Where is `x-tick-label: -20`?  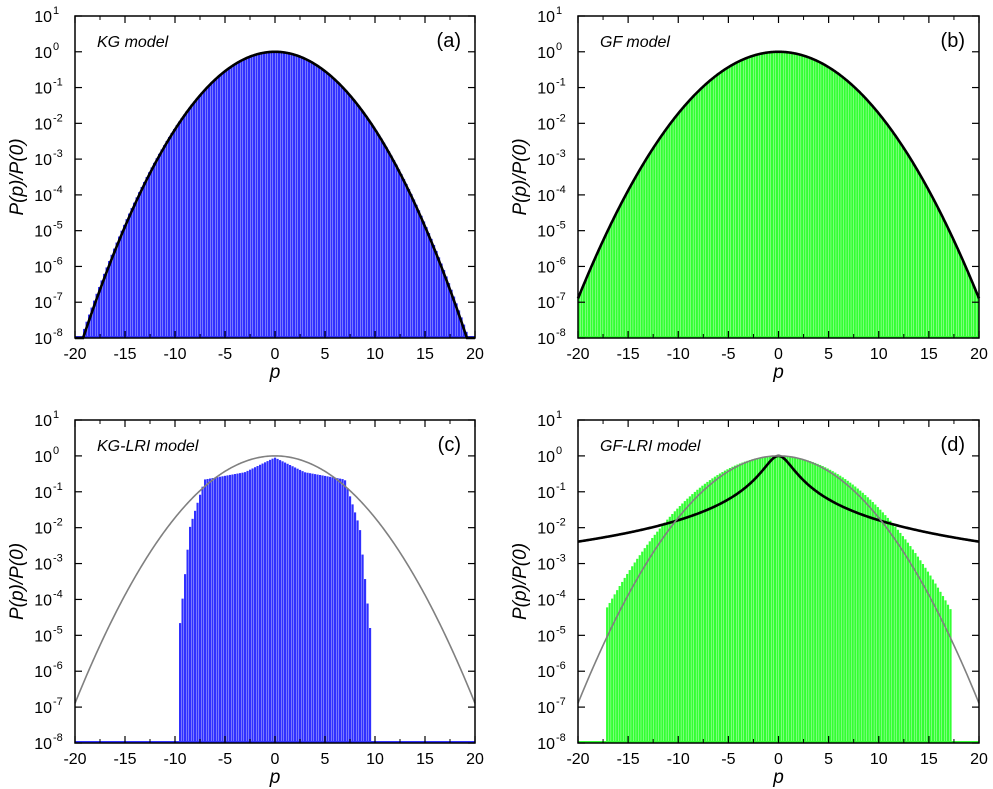
x-tick-label: -20 is located at coordinates (74, 354).